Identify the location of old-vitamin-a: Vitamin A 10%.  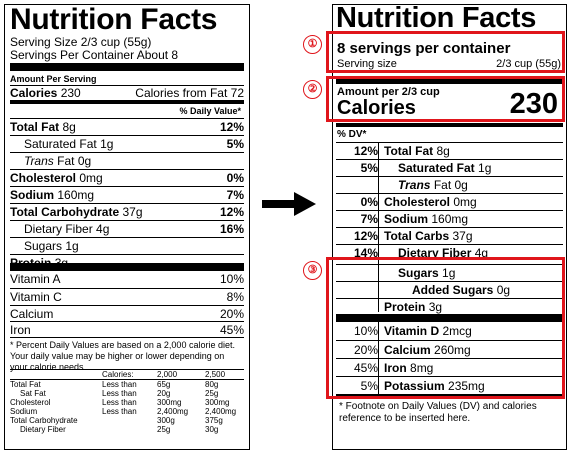
(127, 279).